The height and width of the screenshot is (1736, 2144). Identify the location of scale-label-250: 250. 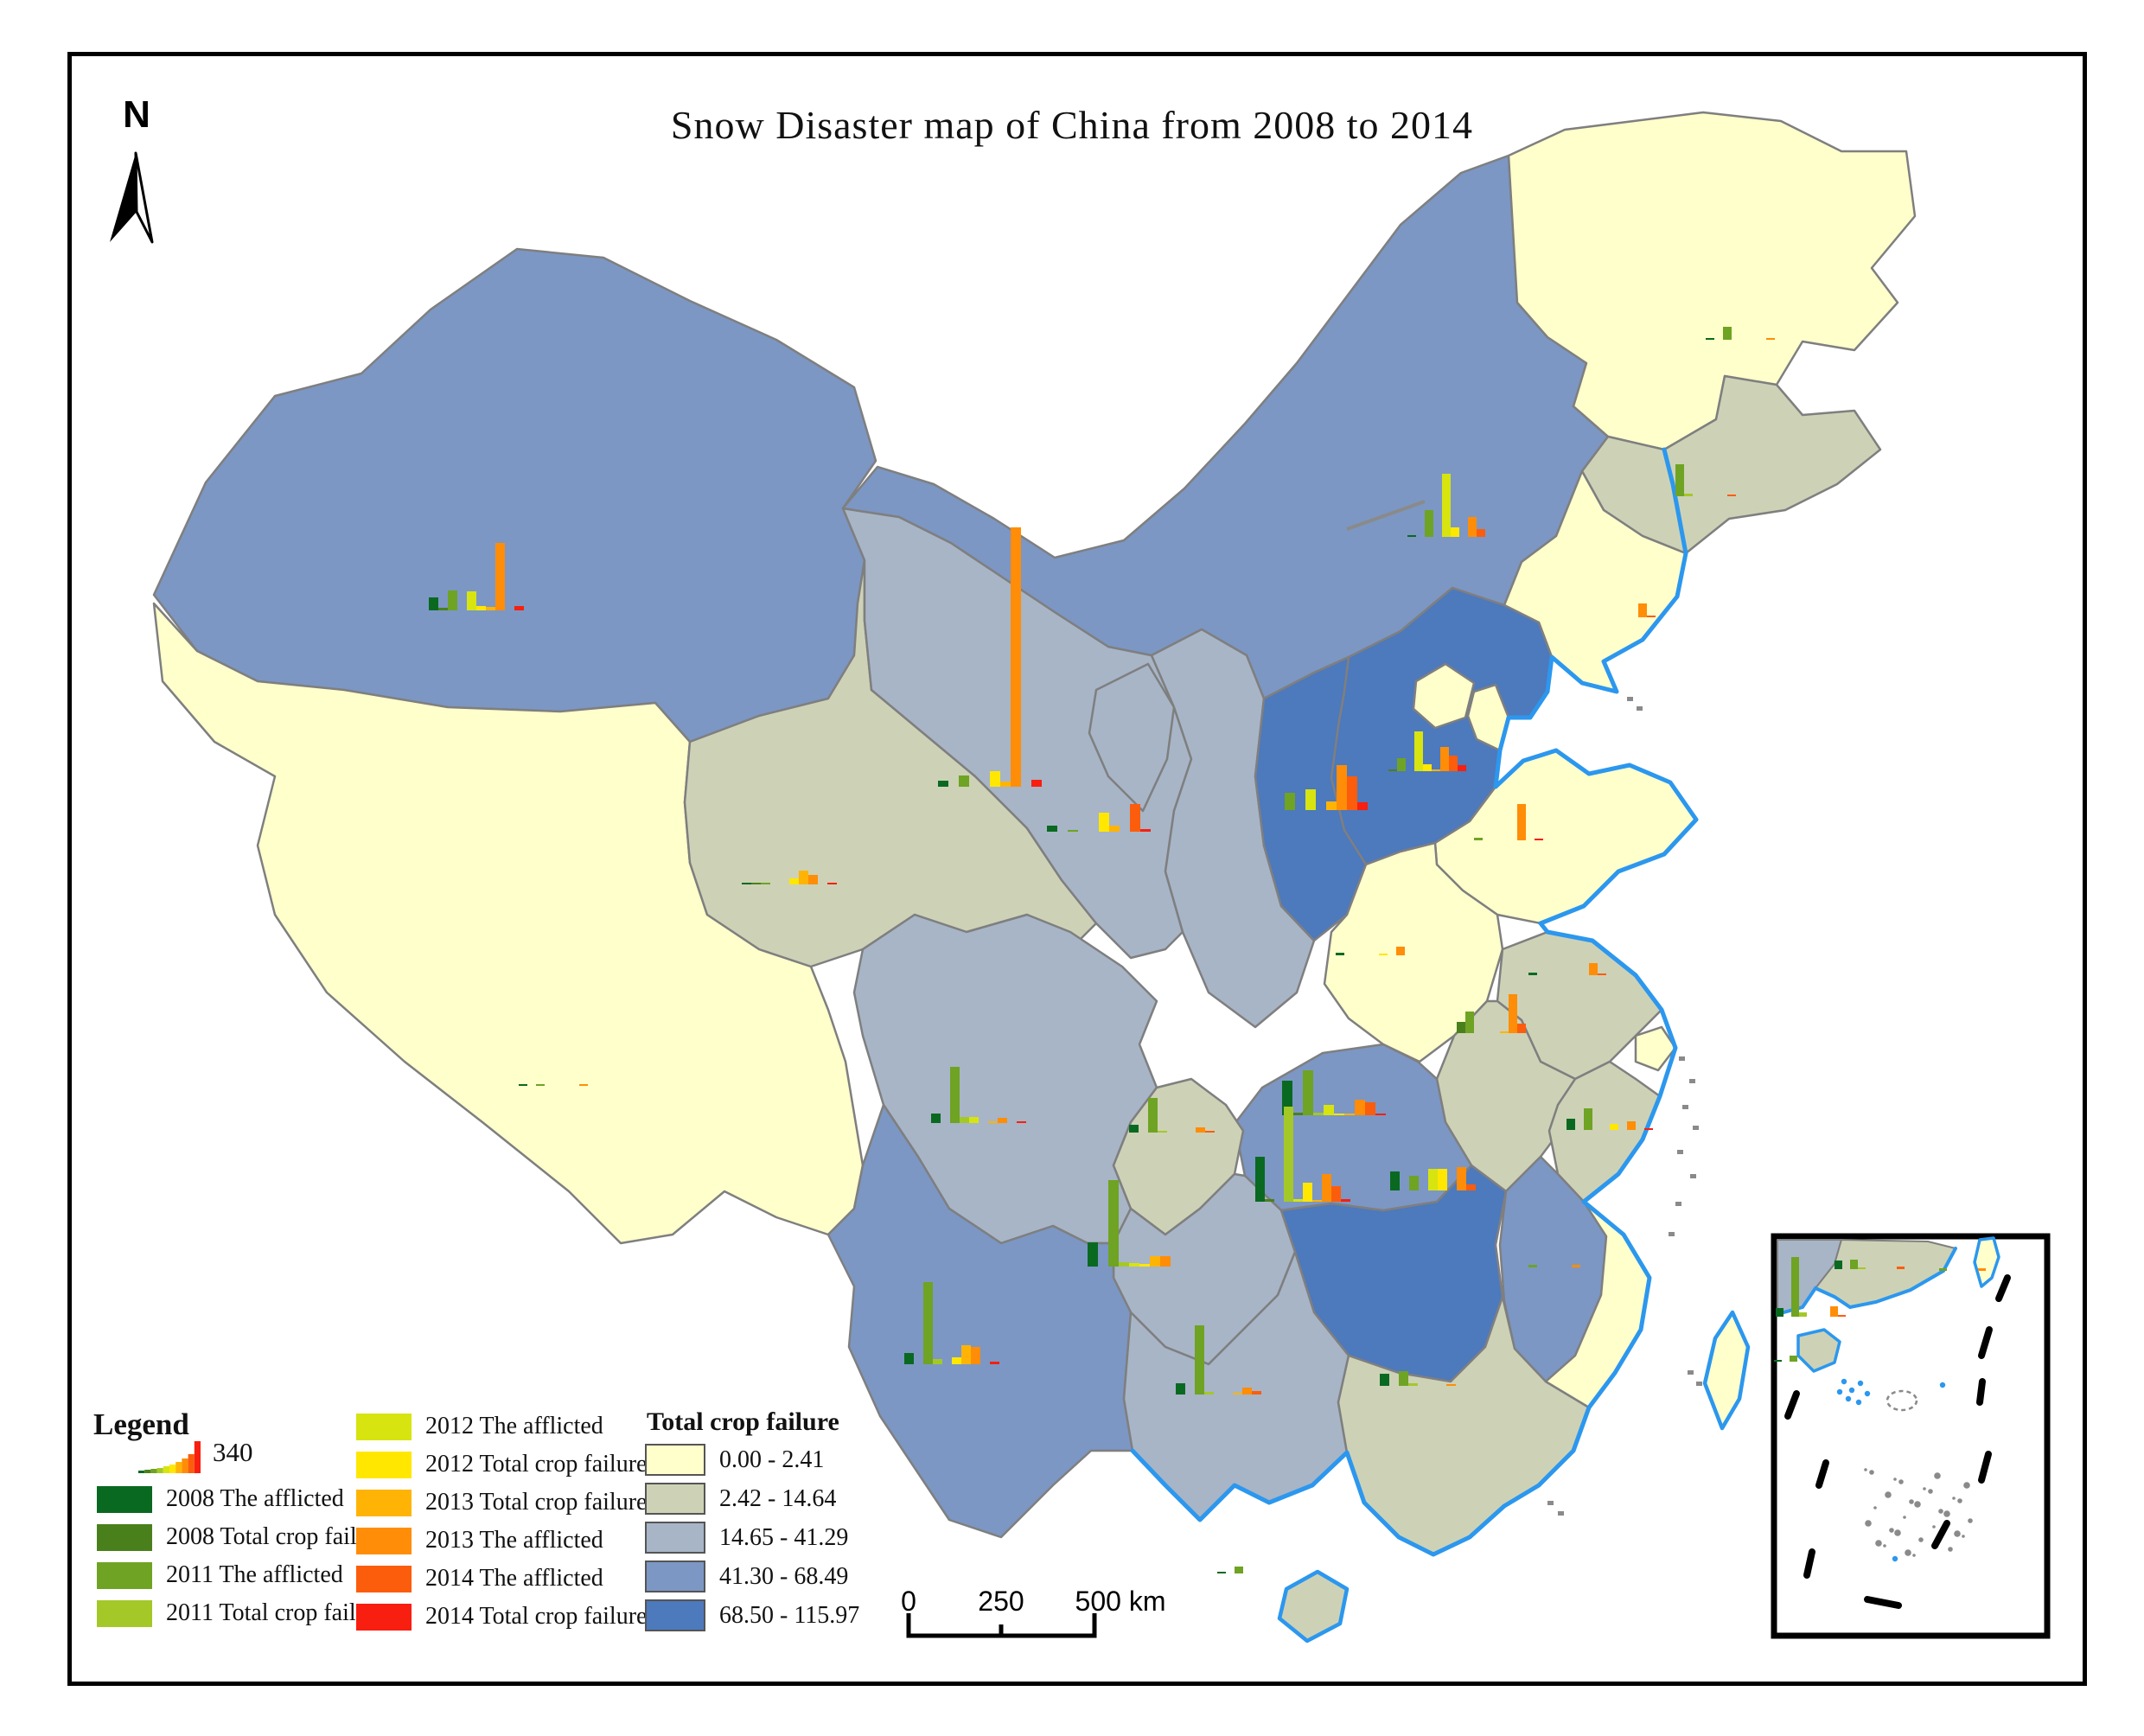
(1001, 1601).